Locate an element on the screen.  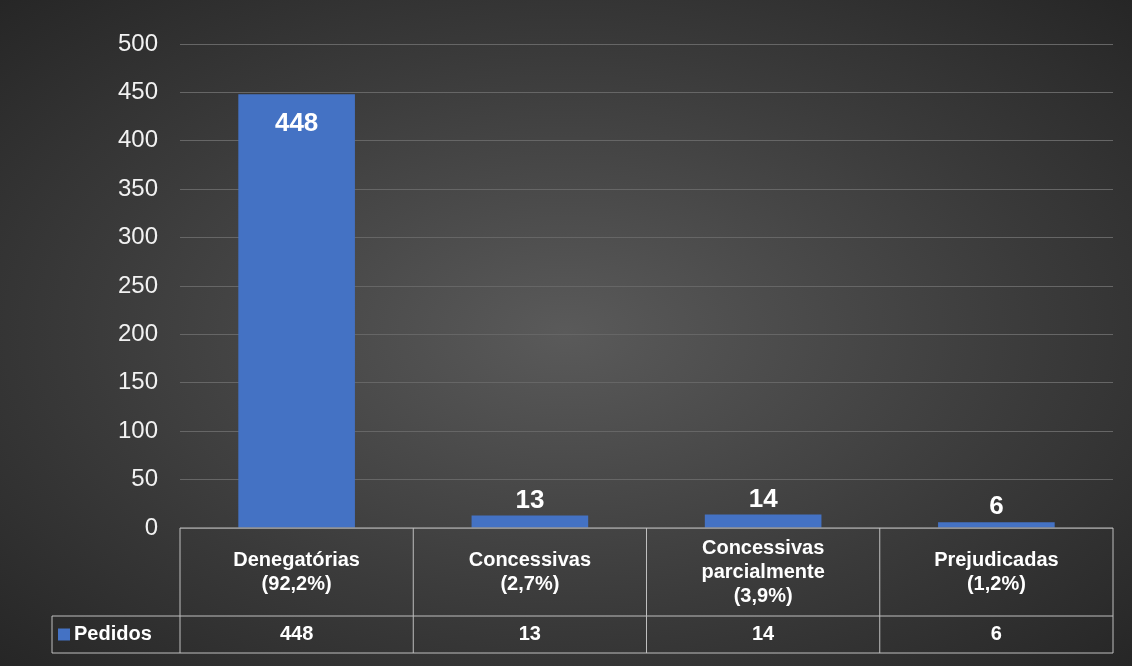
data-label: 14 is located at coordinates (763, 497).